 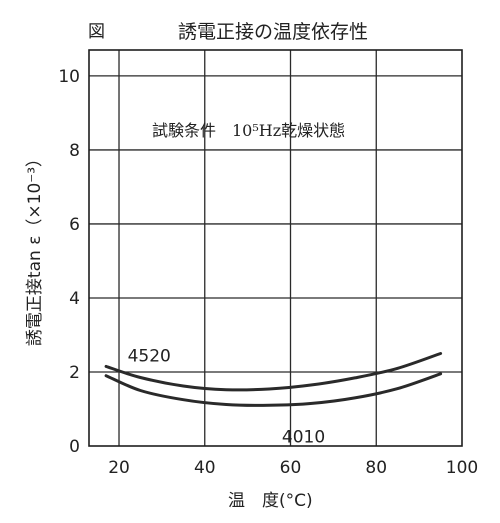 I want to click on series-lines, so click(x=273, y=379).